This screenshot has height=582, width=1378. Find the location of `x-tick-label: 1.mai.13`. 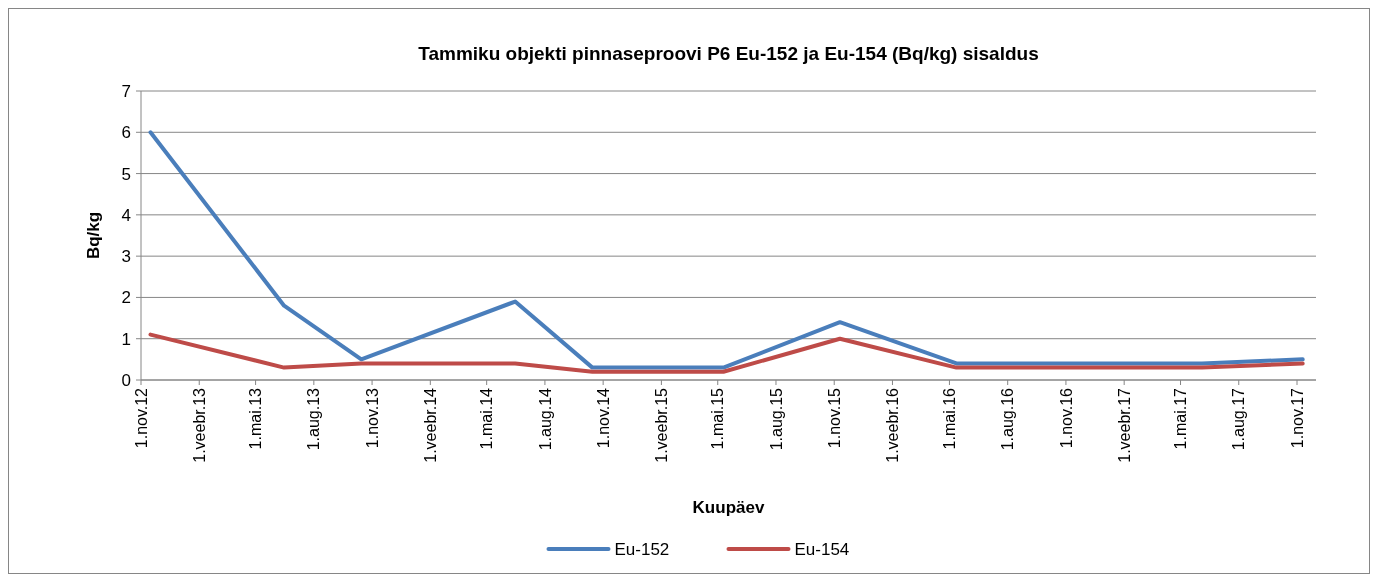

x-tick-label: 1.mai.13 is located at coordinates (256, 418).